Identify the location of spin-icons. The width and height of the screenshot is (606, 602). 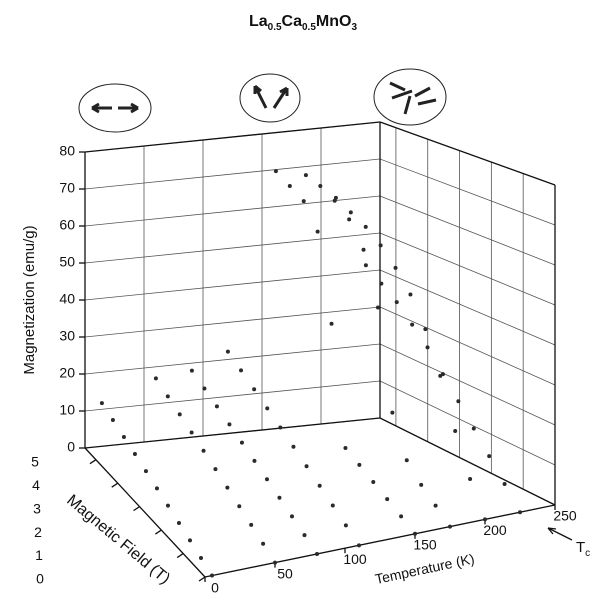
(262, 100).